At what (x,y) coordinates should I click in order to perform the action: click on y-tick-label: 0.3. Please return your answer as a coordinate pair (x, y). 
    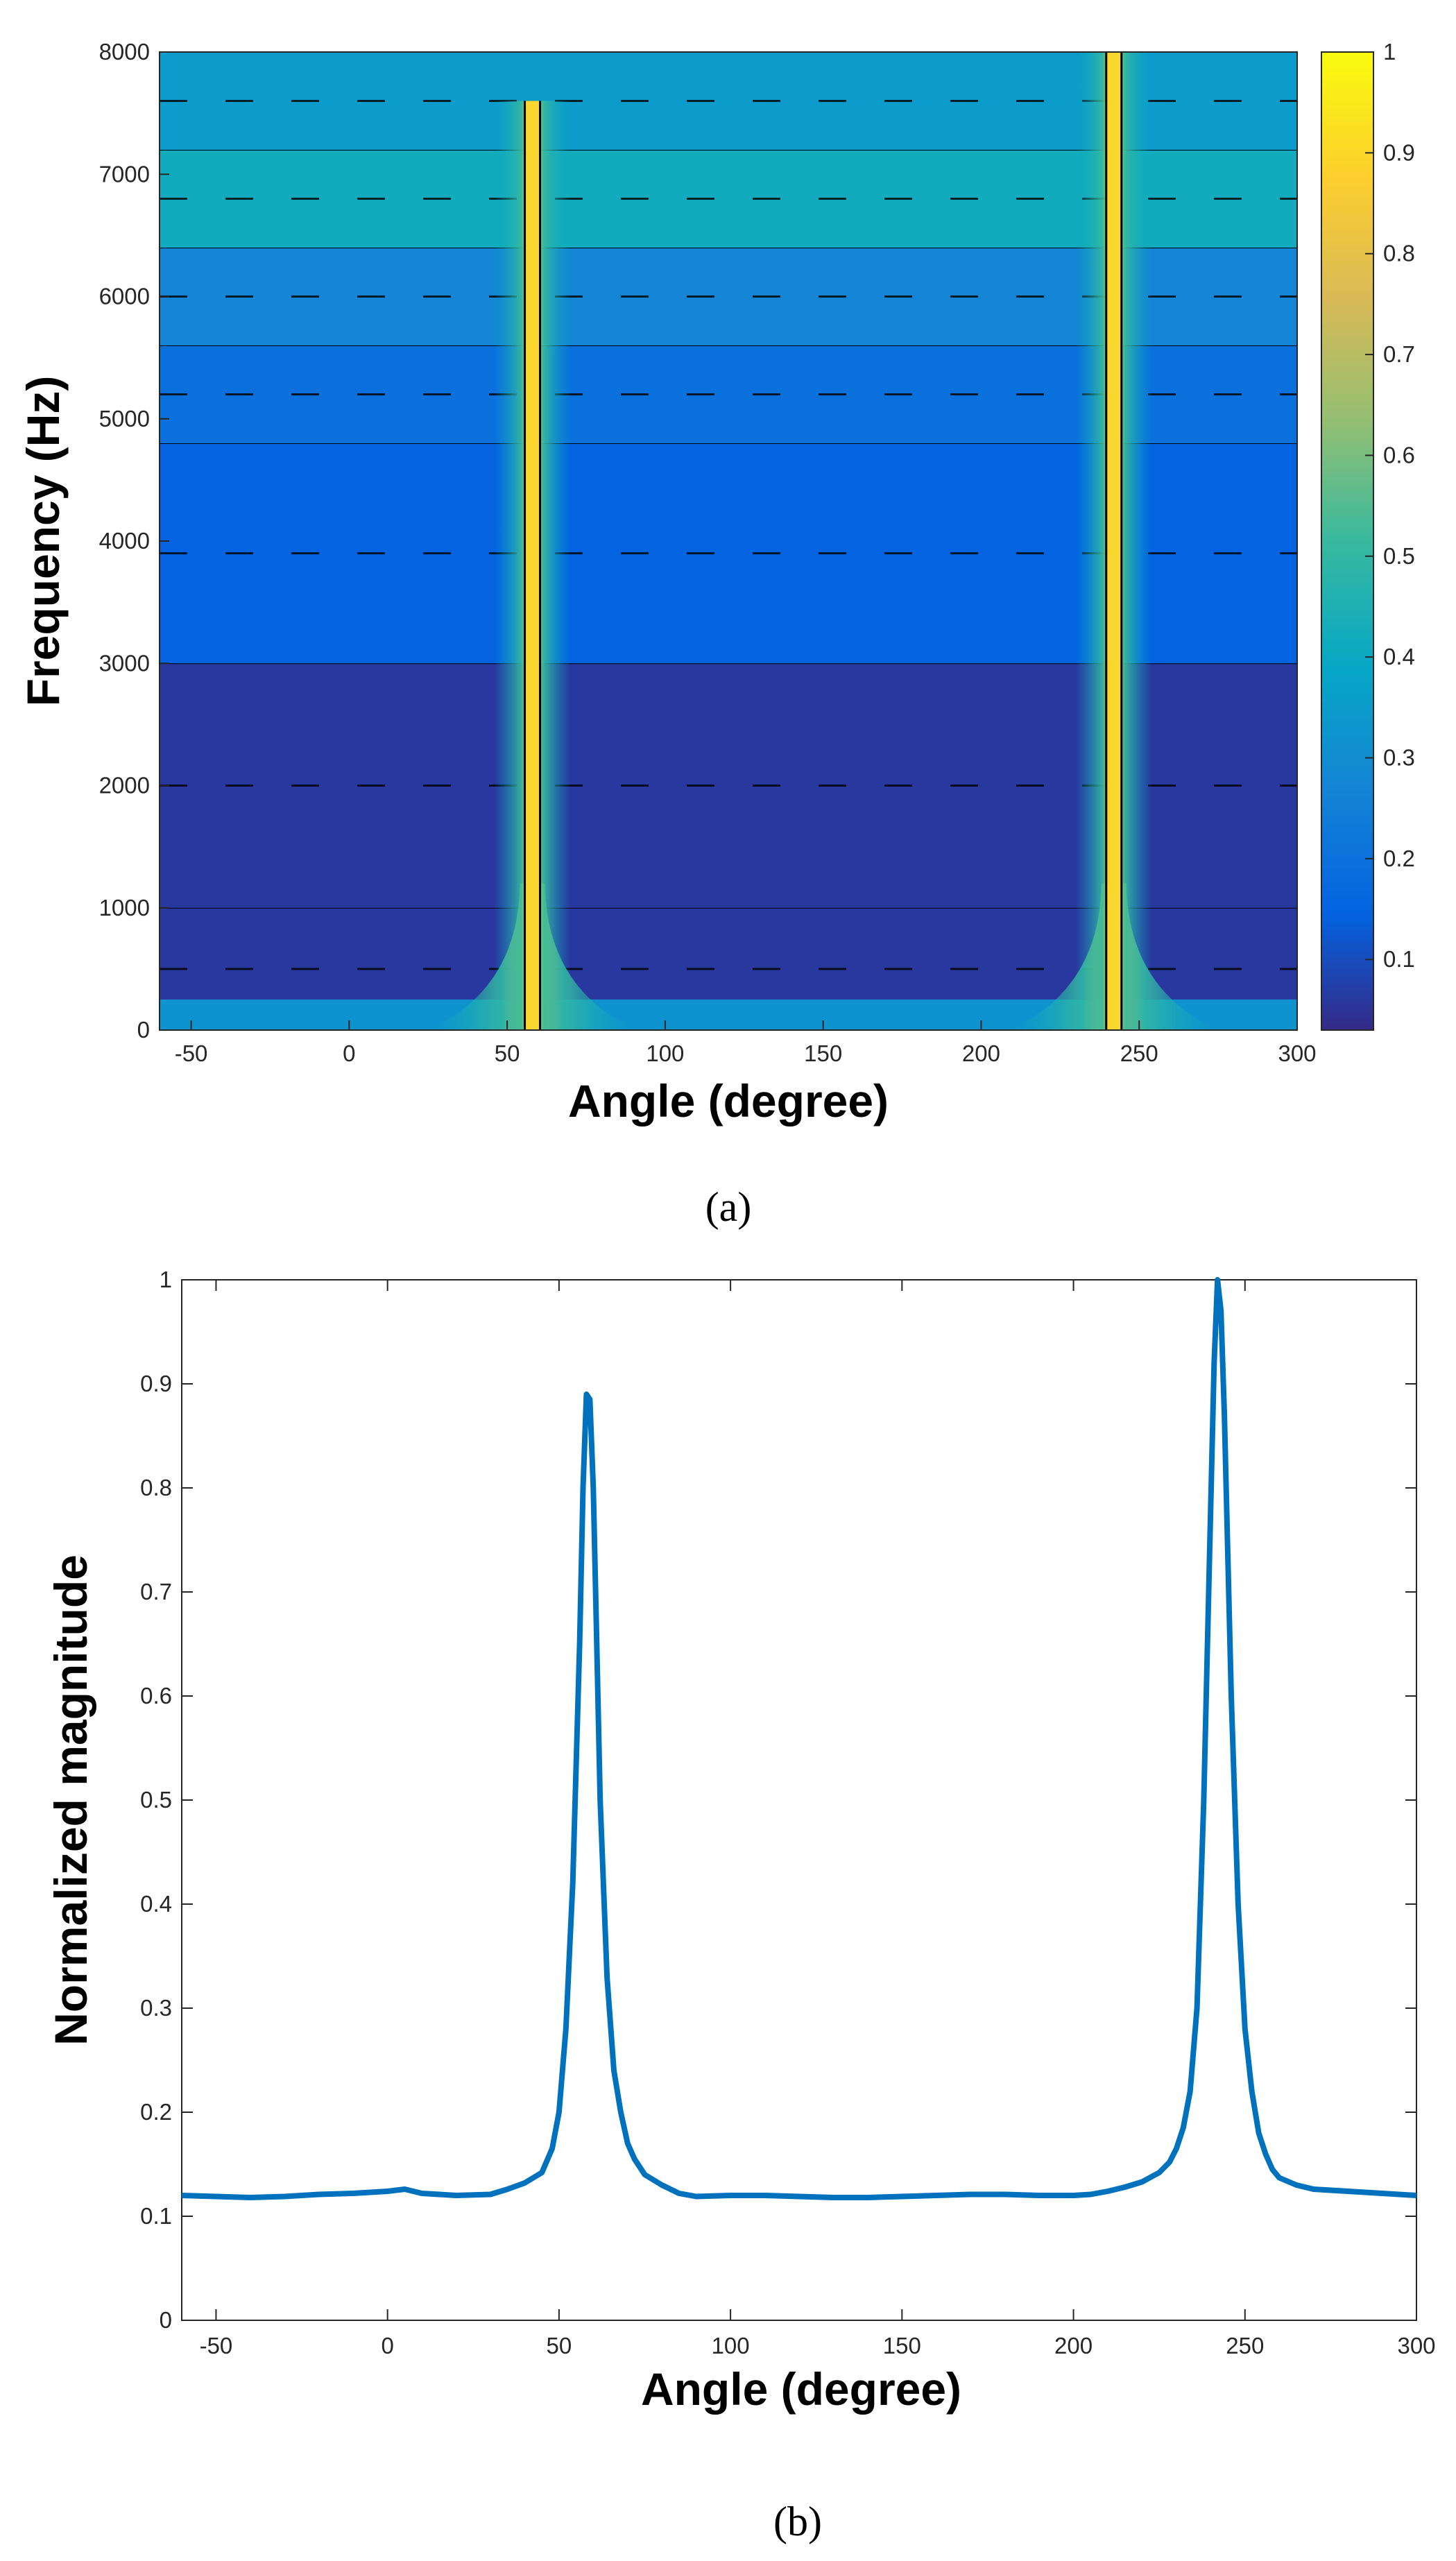
    Looking at the image, I should click on (156, 2008).